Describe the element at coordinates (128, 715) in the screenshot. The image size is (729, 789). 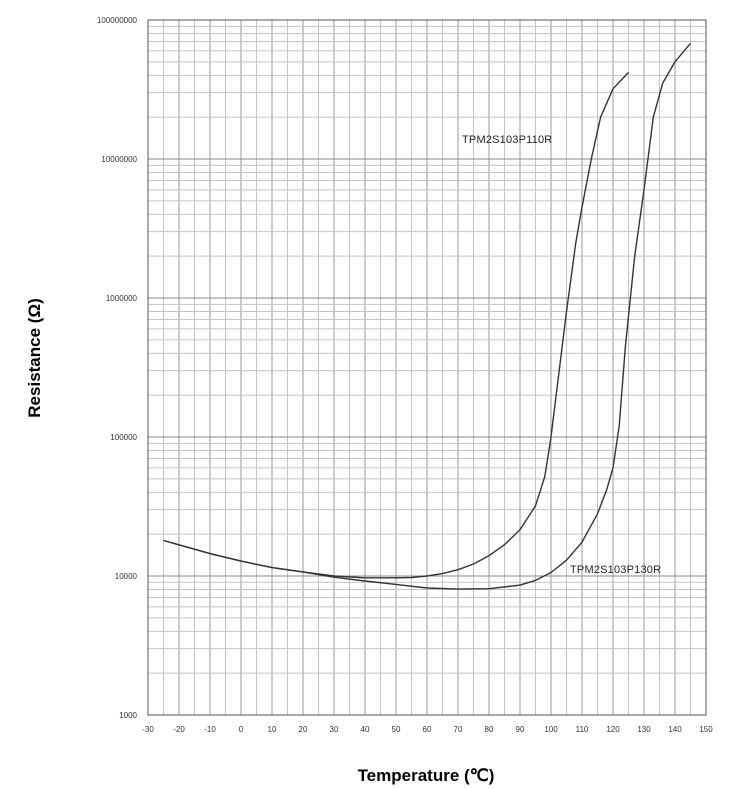
I see `y-tick-label: 1000` at that location.